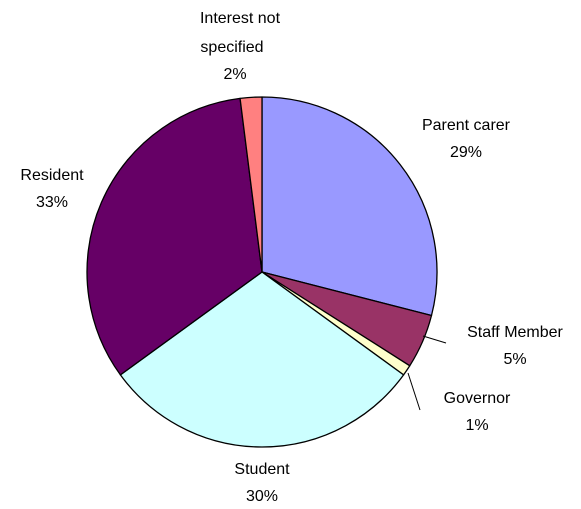 This screenshot has height=509, width=581. What do you see at coordinates (476, 425) in the screenshot?
I see `data-label-governor-pct: 1%` at bounding box center [476, 425].